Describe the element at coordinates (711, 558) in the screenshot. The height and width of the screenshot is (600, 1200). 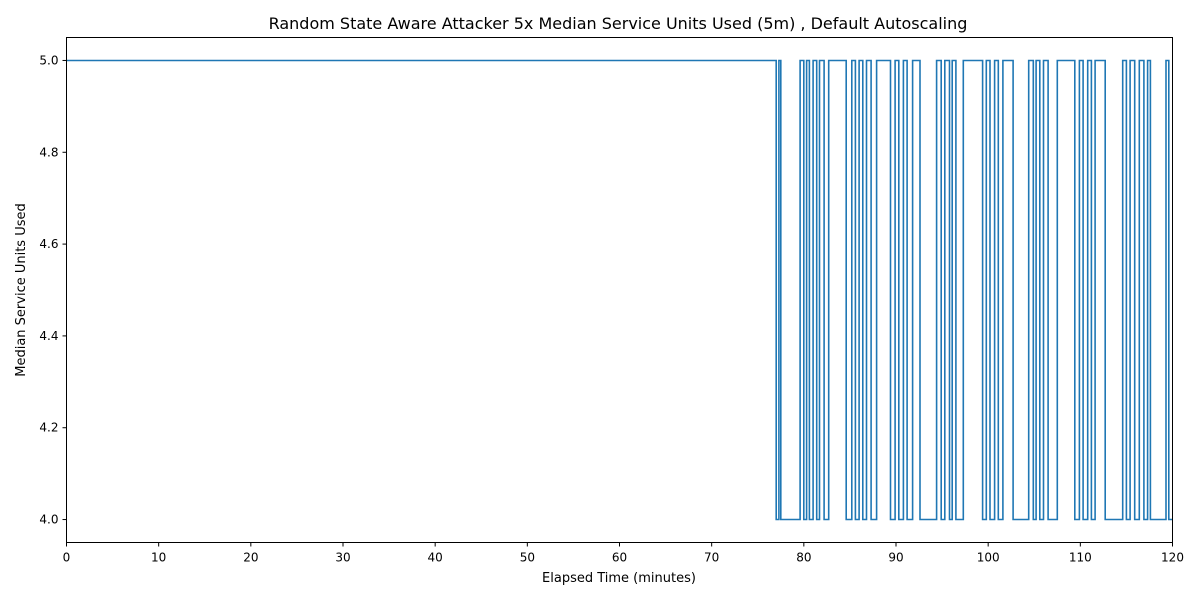
I see `x-tick-label: 70` at that location.